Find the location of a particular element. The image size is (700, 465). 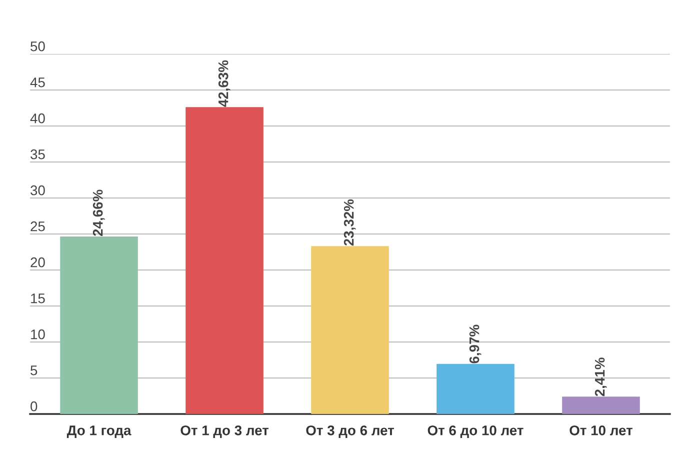

y-tick-label: 10 is located at coordinates (38, 334).